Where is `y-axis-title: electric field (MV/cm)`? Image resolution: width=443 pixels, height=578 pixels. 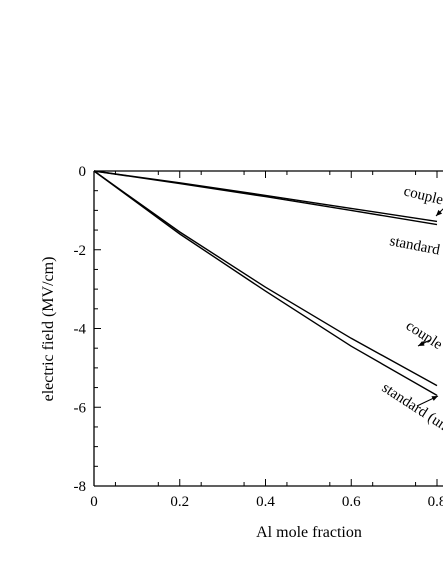
y-axis-title: electric field (MV/cm) is located at coordinates (48, 329).